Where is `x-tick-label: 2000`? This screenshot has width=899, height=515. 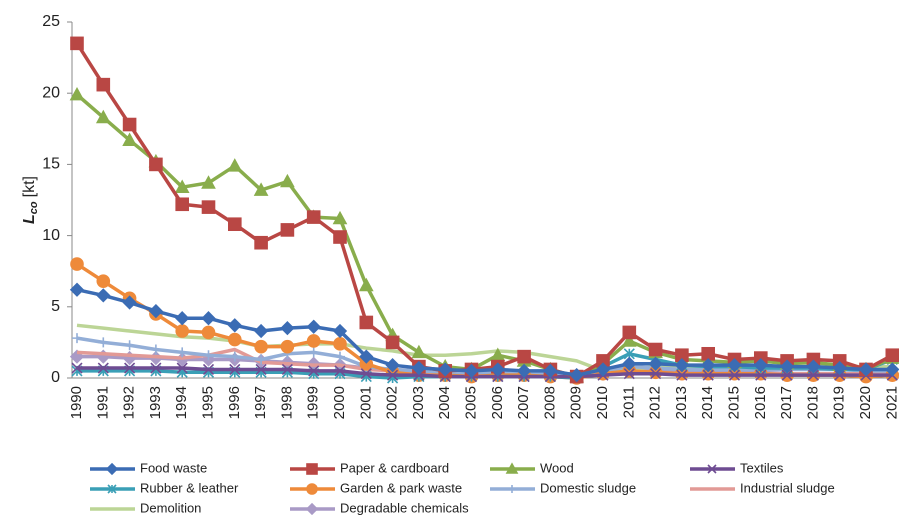 x-tick-label: 2000 is located at coordinates (339, 402).